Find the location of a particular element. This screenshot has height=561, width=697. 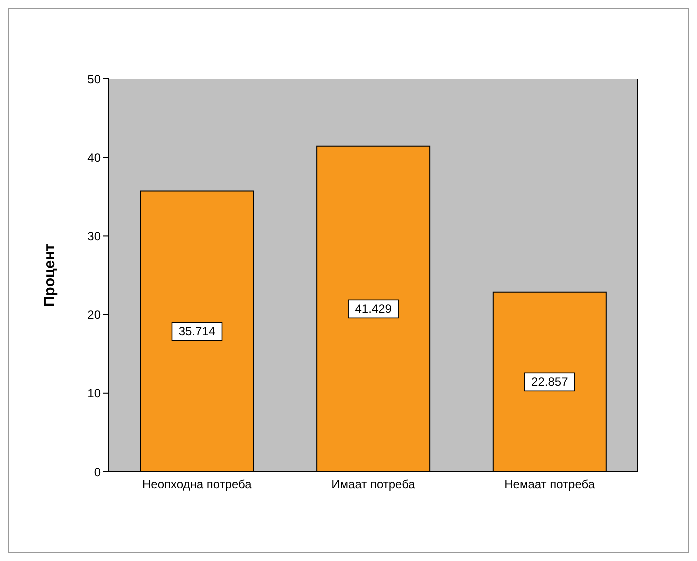

y-axis-title: Процент is located at coordinates (49, 276).